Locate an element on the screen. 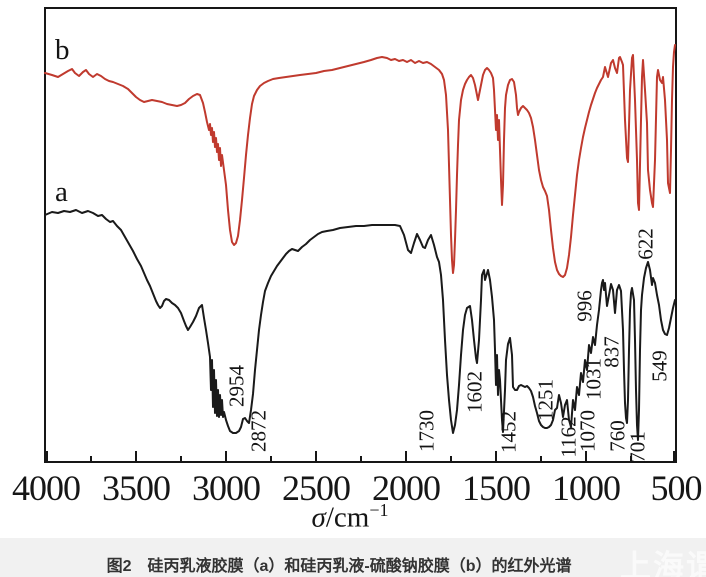  peak-label-2872: 2872 is located at coordinates (258, 431).